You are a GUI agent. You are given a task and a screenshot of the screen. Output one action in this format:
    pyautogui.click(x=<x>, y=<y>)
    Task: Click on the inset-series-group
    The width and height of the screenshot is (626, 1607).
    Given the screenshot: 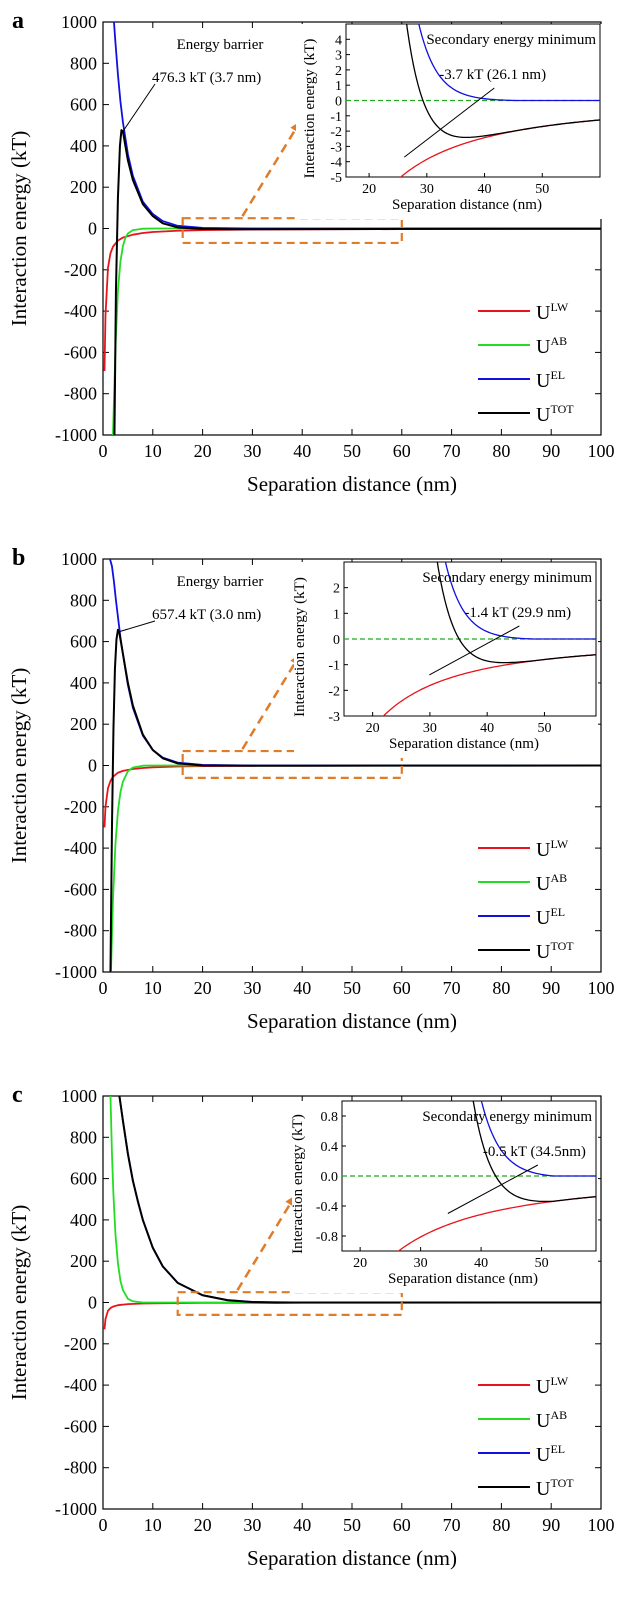 What is the action you would take?
    pyautogui.click(x=473, y=100)
    